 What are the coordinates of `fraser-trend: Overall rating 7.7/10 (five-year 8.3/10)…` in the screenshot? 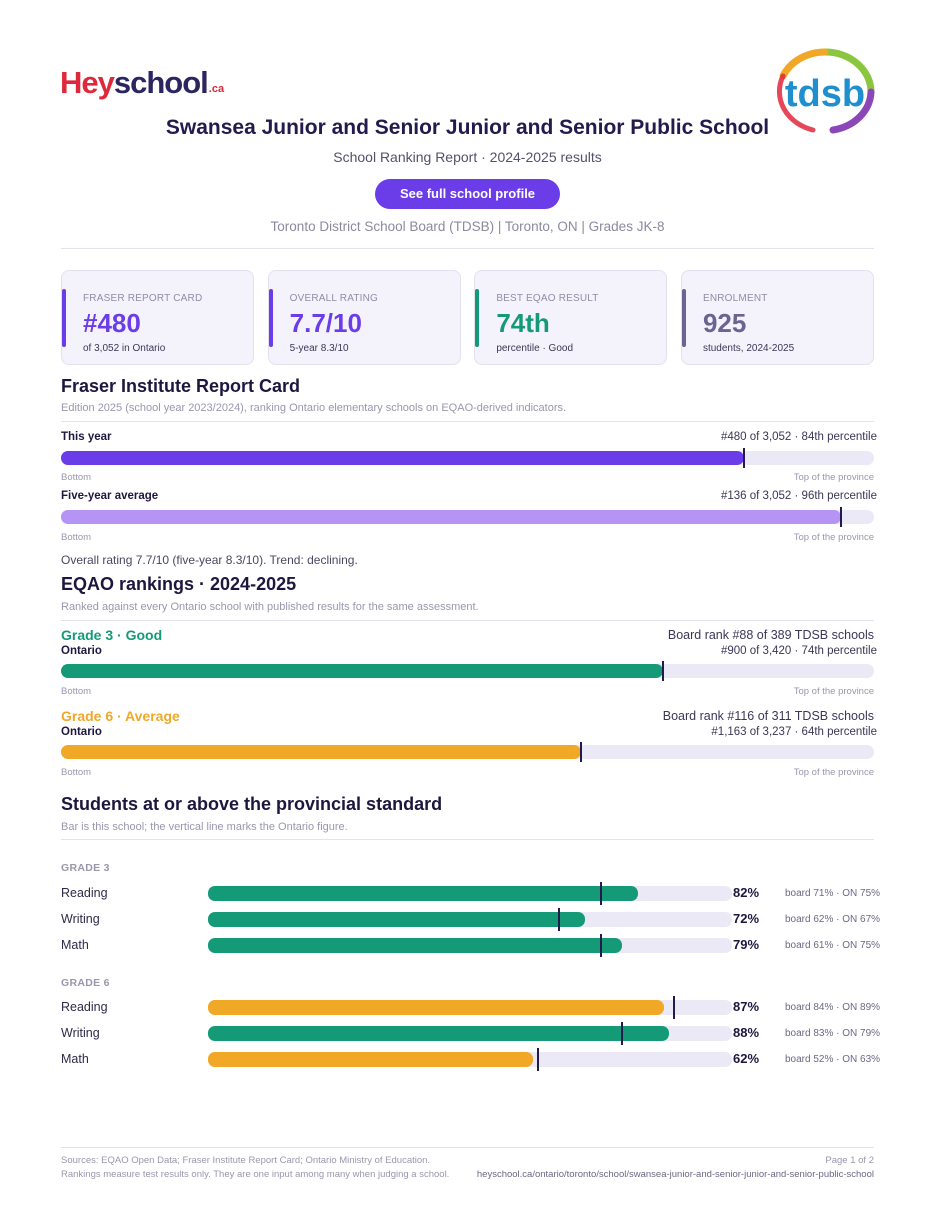 It's located at (209, 560).